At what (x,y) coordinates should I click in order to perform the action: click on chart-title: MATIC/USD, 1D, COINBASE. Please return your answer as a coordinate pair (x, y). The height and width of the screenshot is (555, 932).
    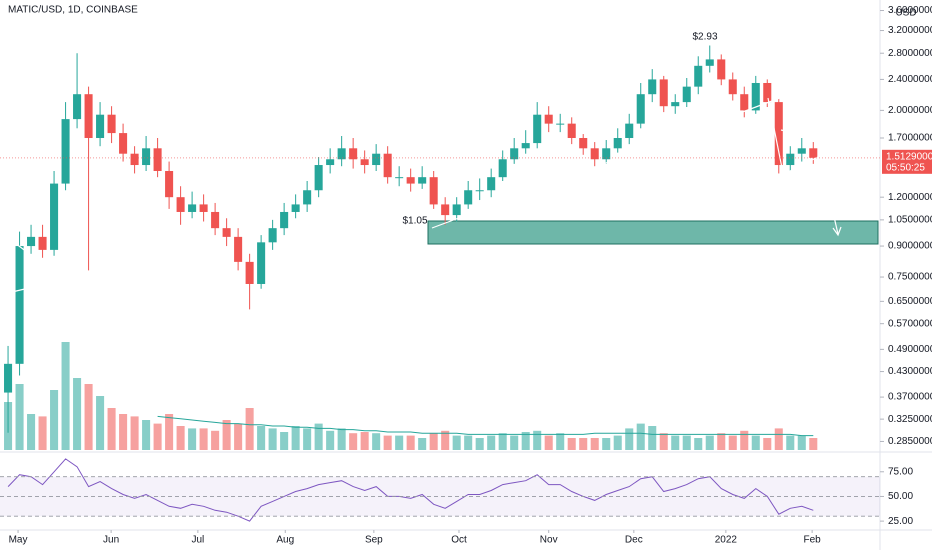
    Looking at the image, I should click on (73, 10).